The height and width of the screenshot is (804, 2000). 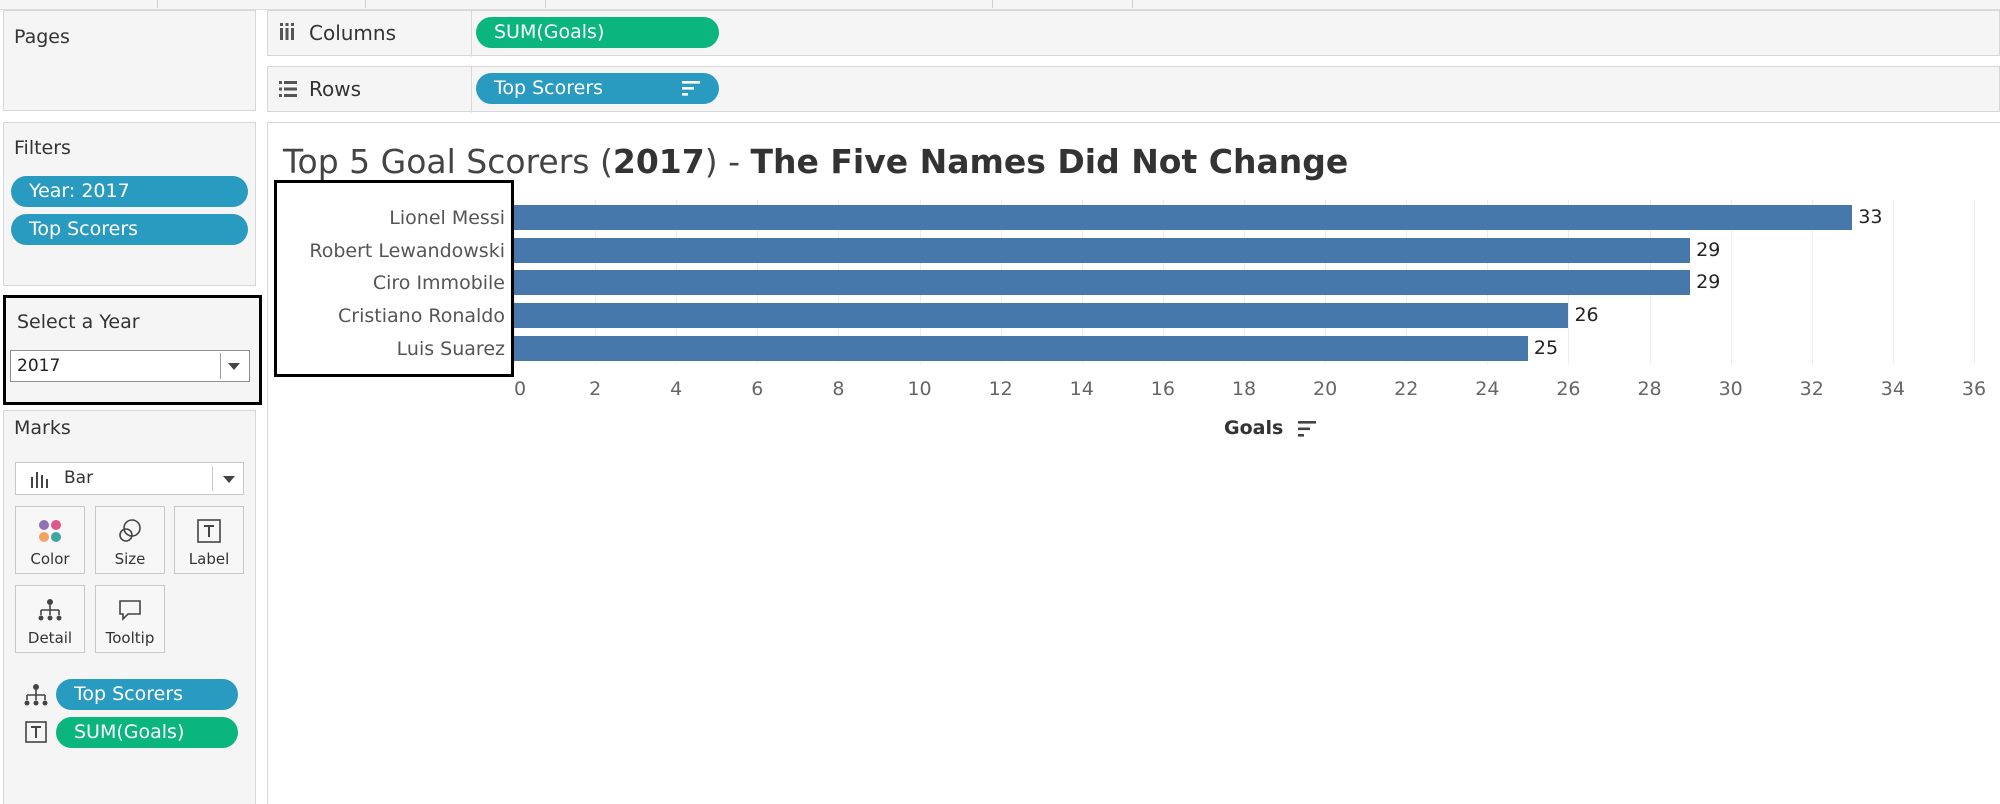 What do you see at coordinates (549, 88) in the screenshot?
I see `rows-pill-label: Top Scorers` at bounding box center [549, 88].